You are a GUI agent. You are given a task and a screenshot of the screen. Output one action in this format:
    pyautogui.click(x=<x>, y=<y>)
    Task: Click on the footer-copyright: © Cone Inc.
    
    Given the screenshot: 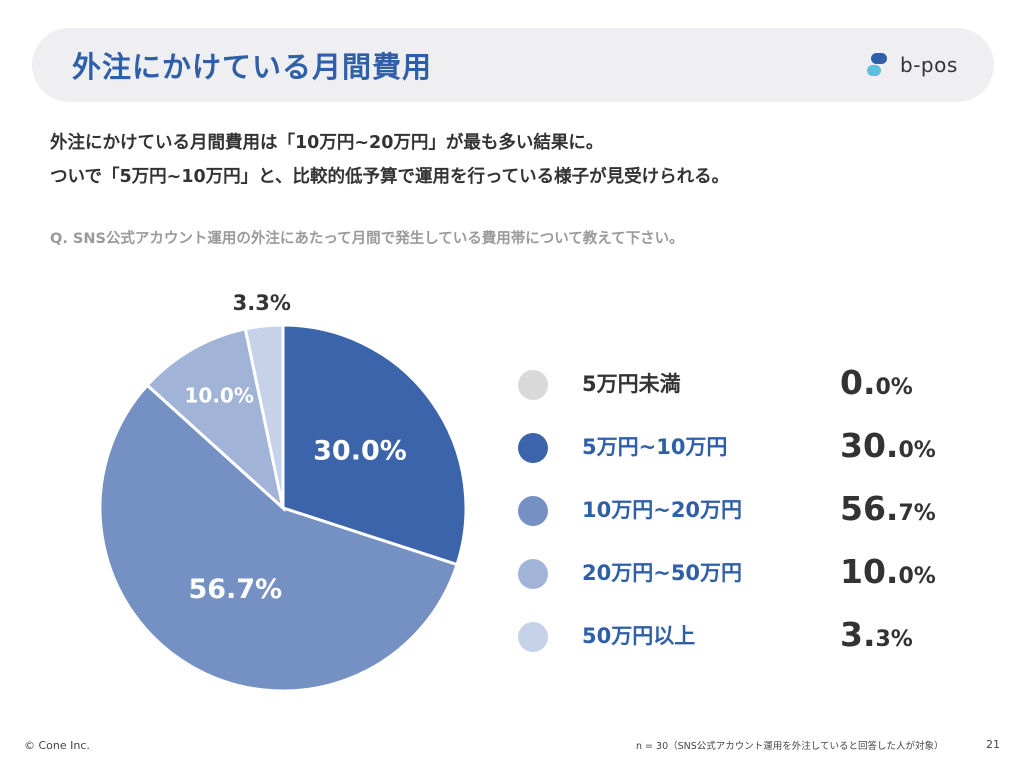 What is the action you would take?
    pyautogui.click(x=57, y=745)
    